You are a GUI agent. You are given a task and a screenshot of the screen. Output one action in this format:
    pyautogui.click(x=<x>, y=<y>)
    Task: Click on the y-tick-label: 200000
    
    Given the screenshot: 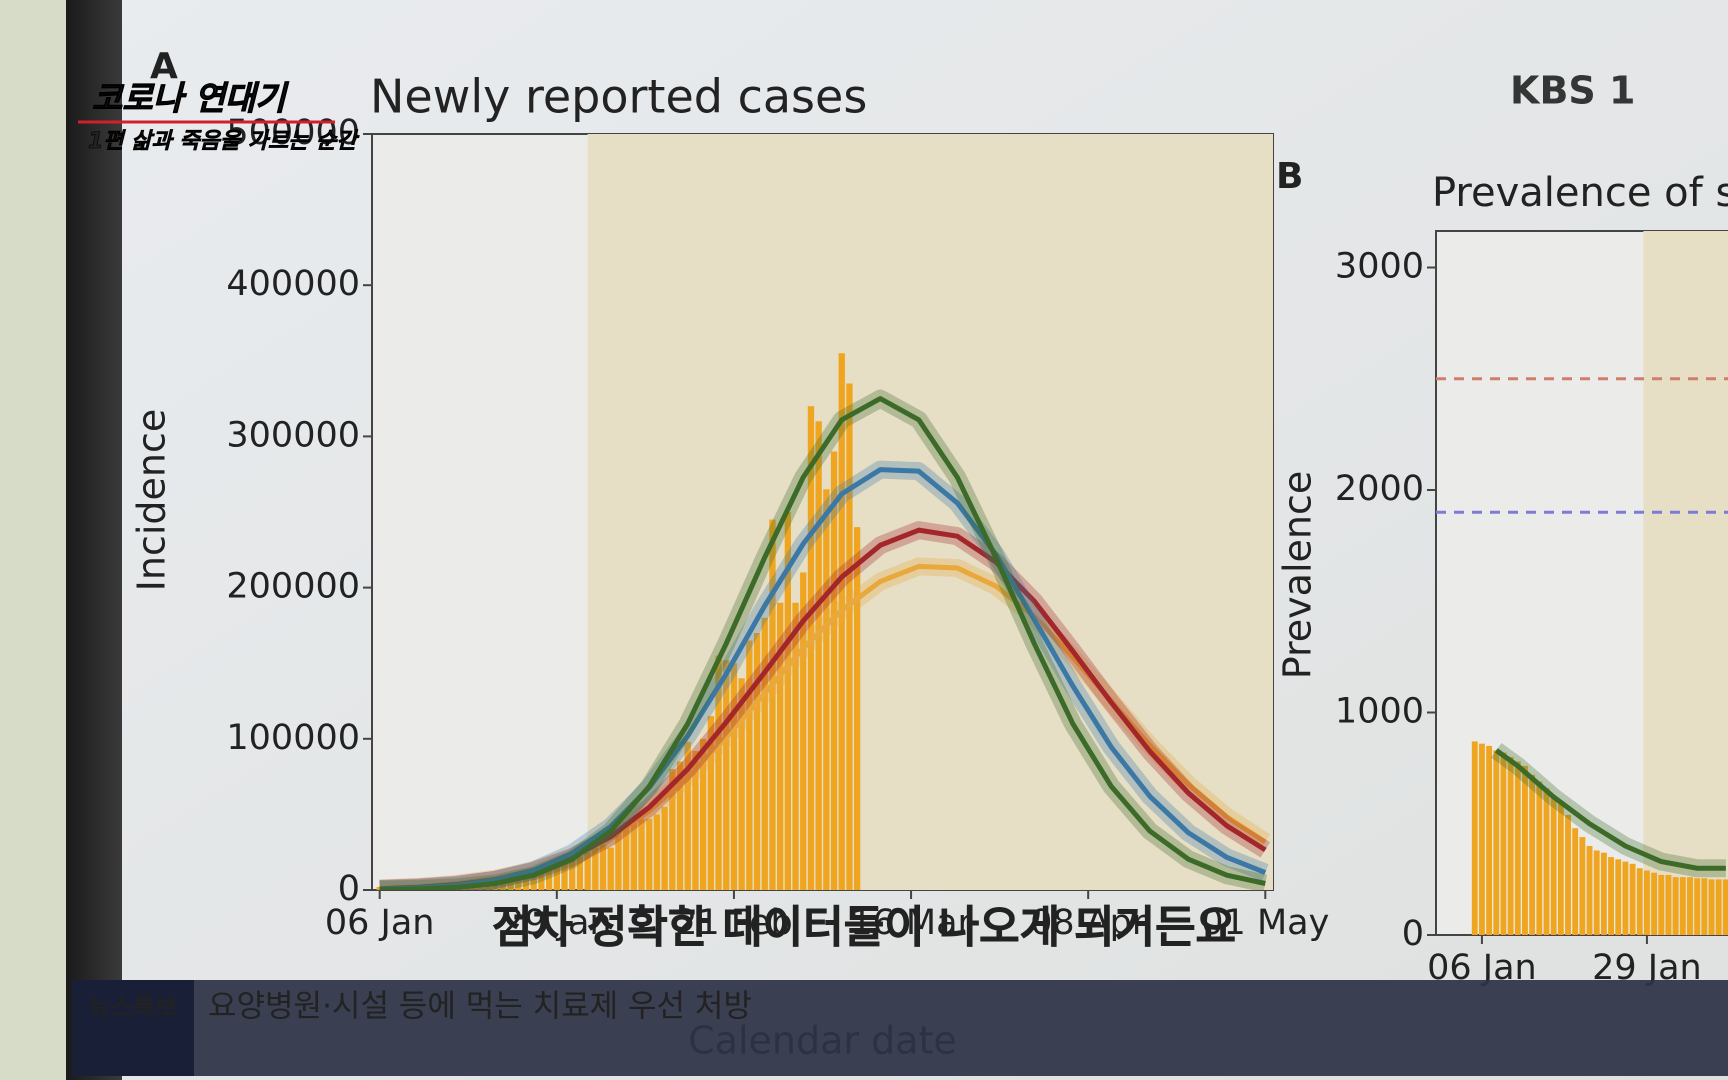 What is the action you would take?
    pyautogui.click(x=293, y=587)
    